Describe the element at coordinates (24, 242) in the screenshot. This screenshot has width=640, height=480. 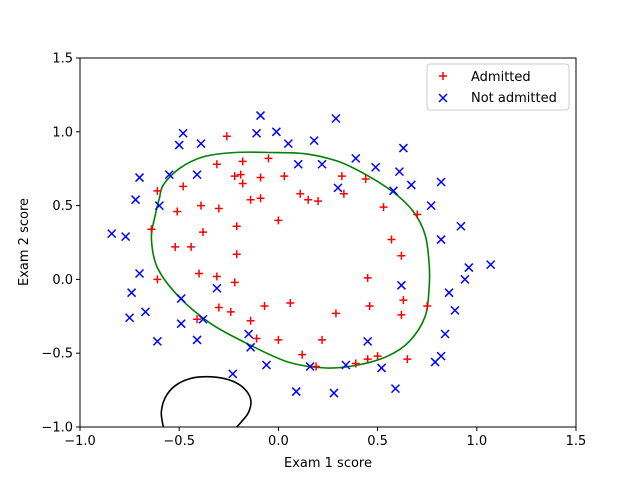
I see `y-axis-label: Exam 2 score` at that location.